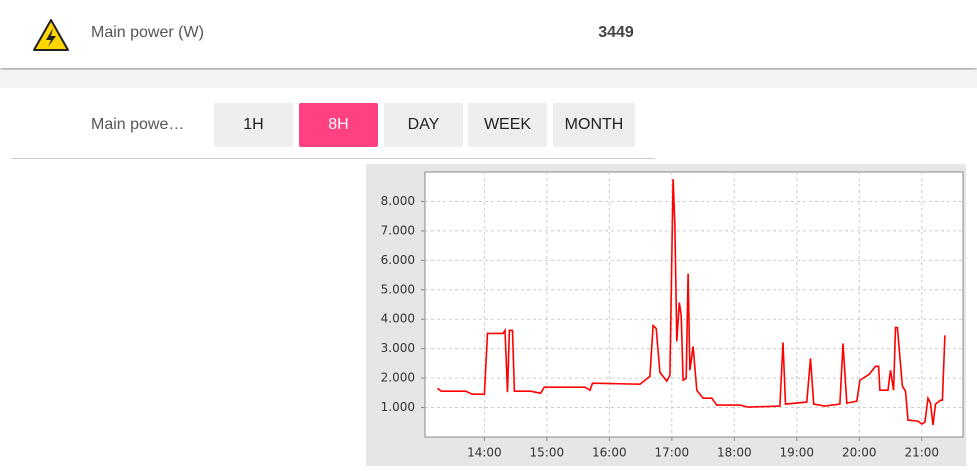  I want to click on range-button: DAY, so click(423, 125).